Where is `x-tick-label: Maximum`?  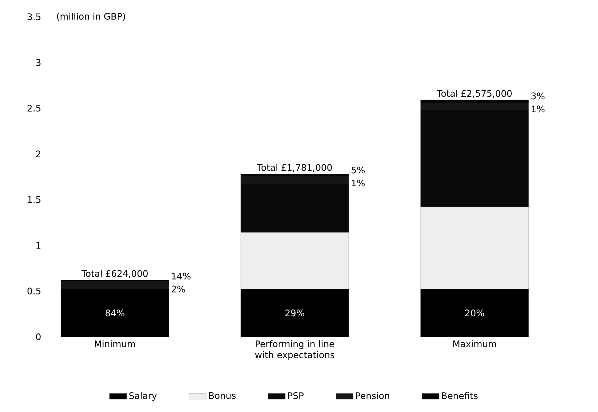
x-tick-label: Maximum is located at coordinates (475, 344).